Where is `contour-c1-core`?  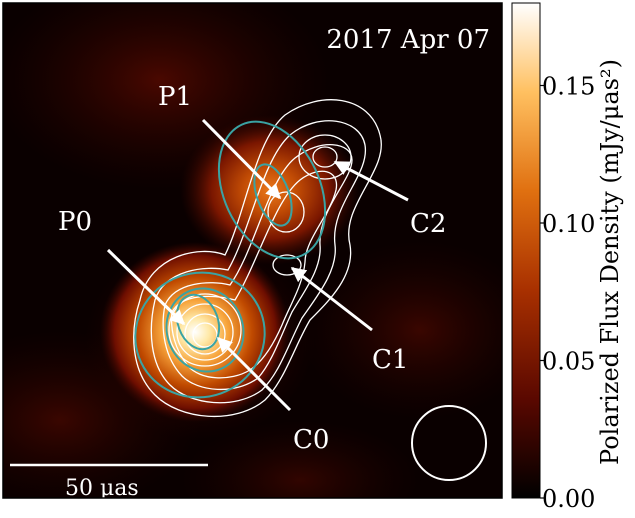
contour-c1-core is located at coordinates (287, 265).